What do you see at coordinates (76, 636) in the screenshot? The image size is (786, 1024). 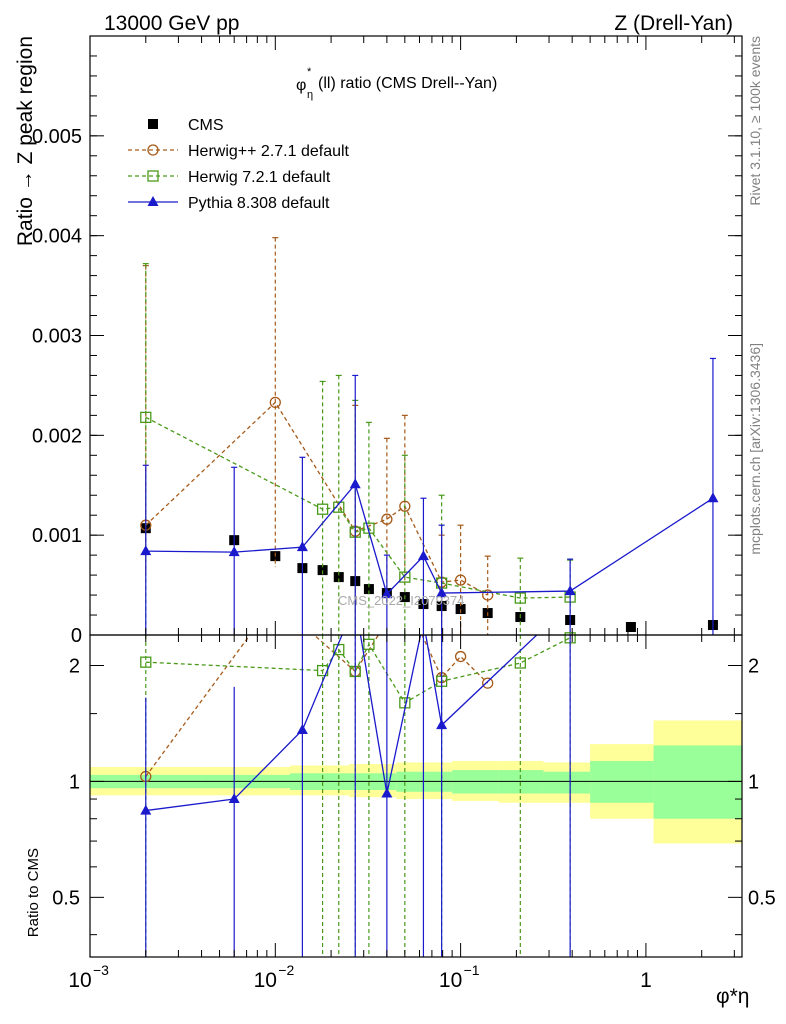 I see `main-ytick-label: 0` at bounding box center [76, 636].